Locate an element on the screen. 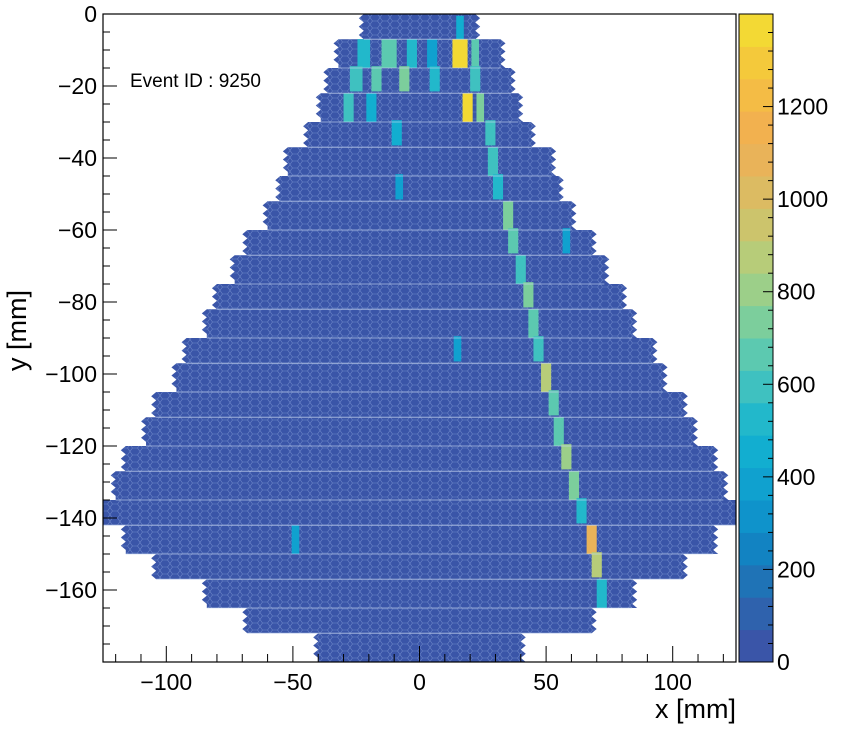 This screenshot has height=734, width=846. colorbar-tick-label: 1200 is located at coordinates (802, 107).